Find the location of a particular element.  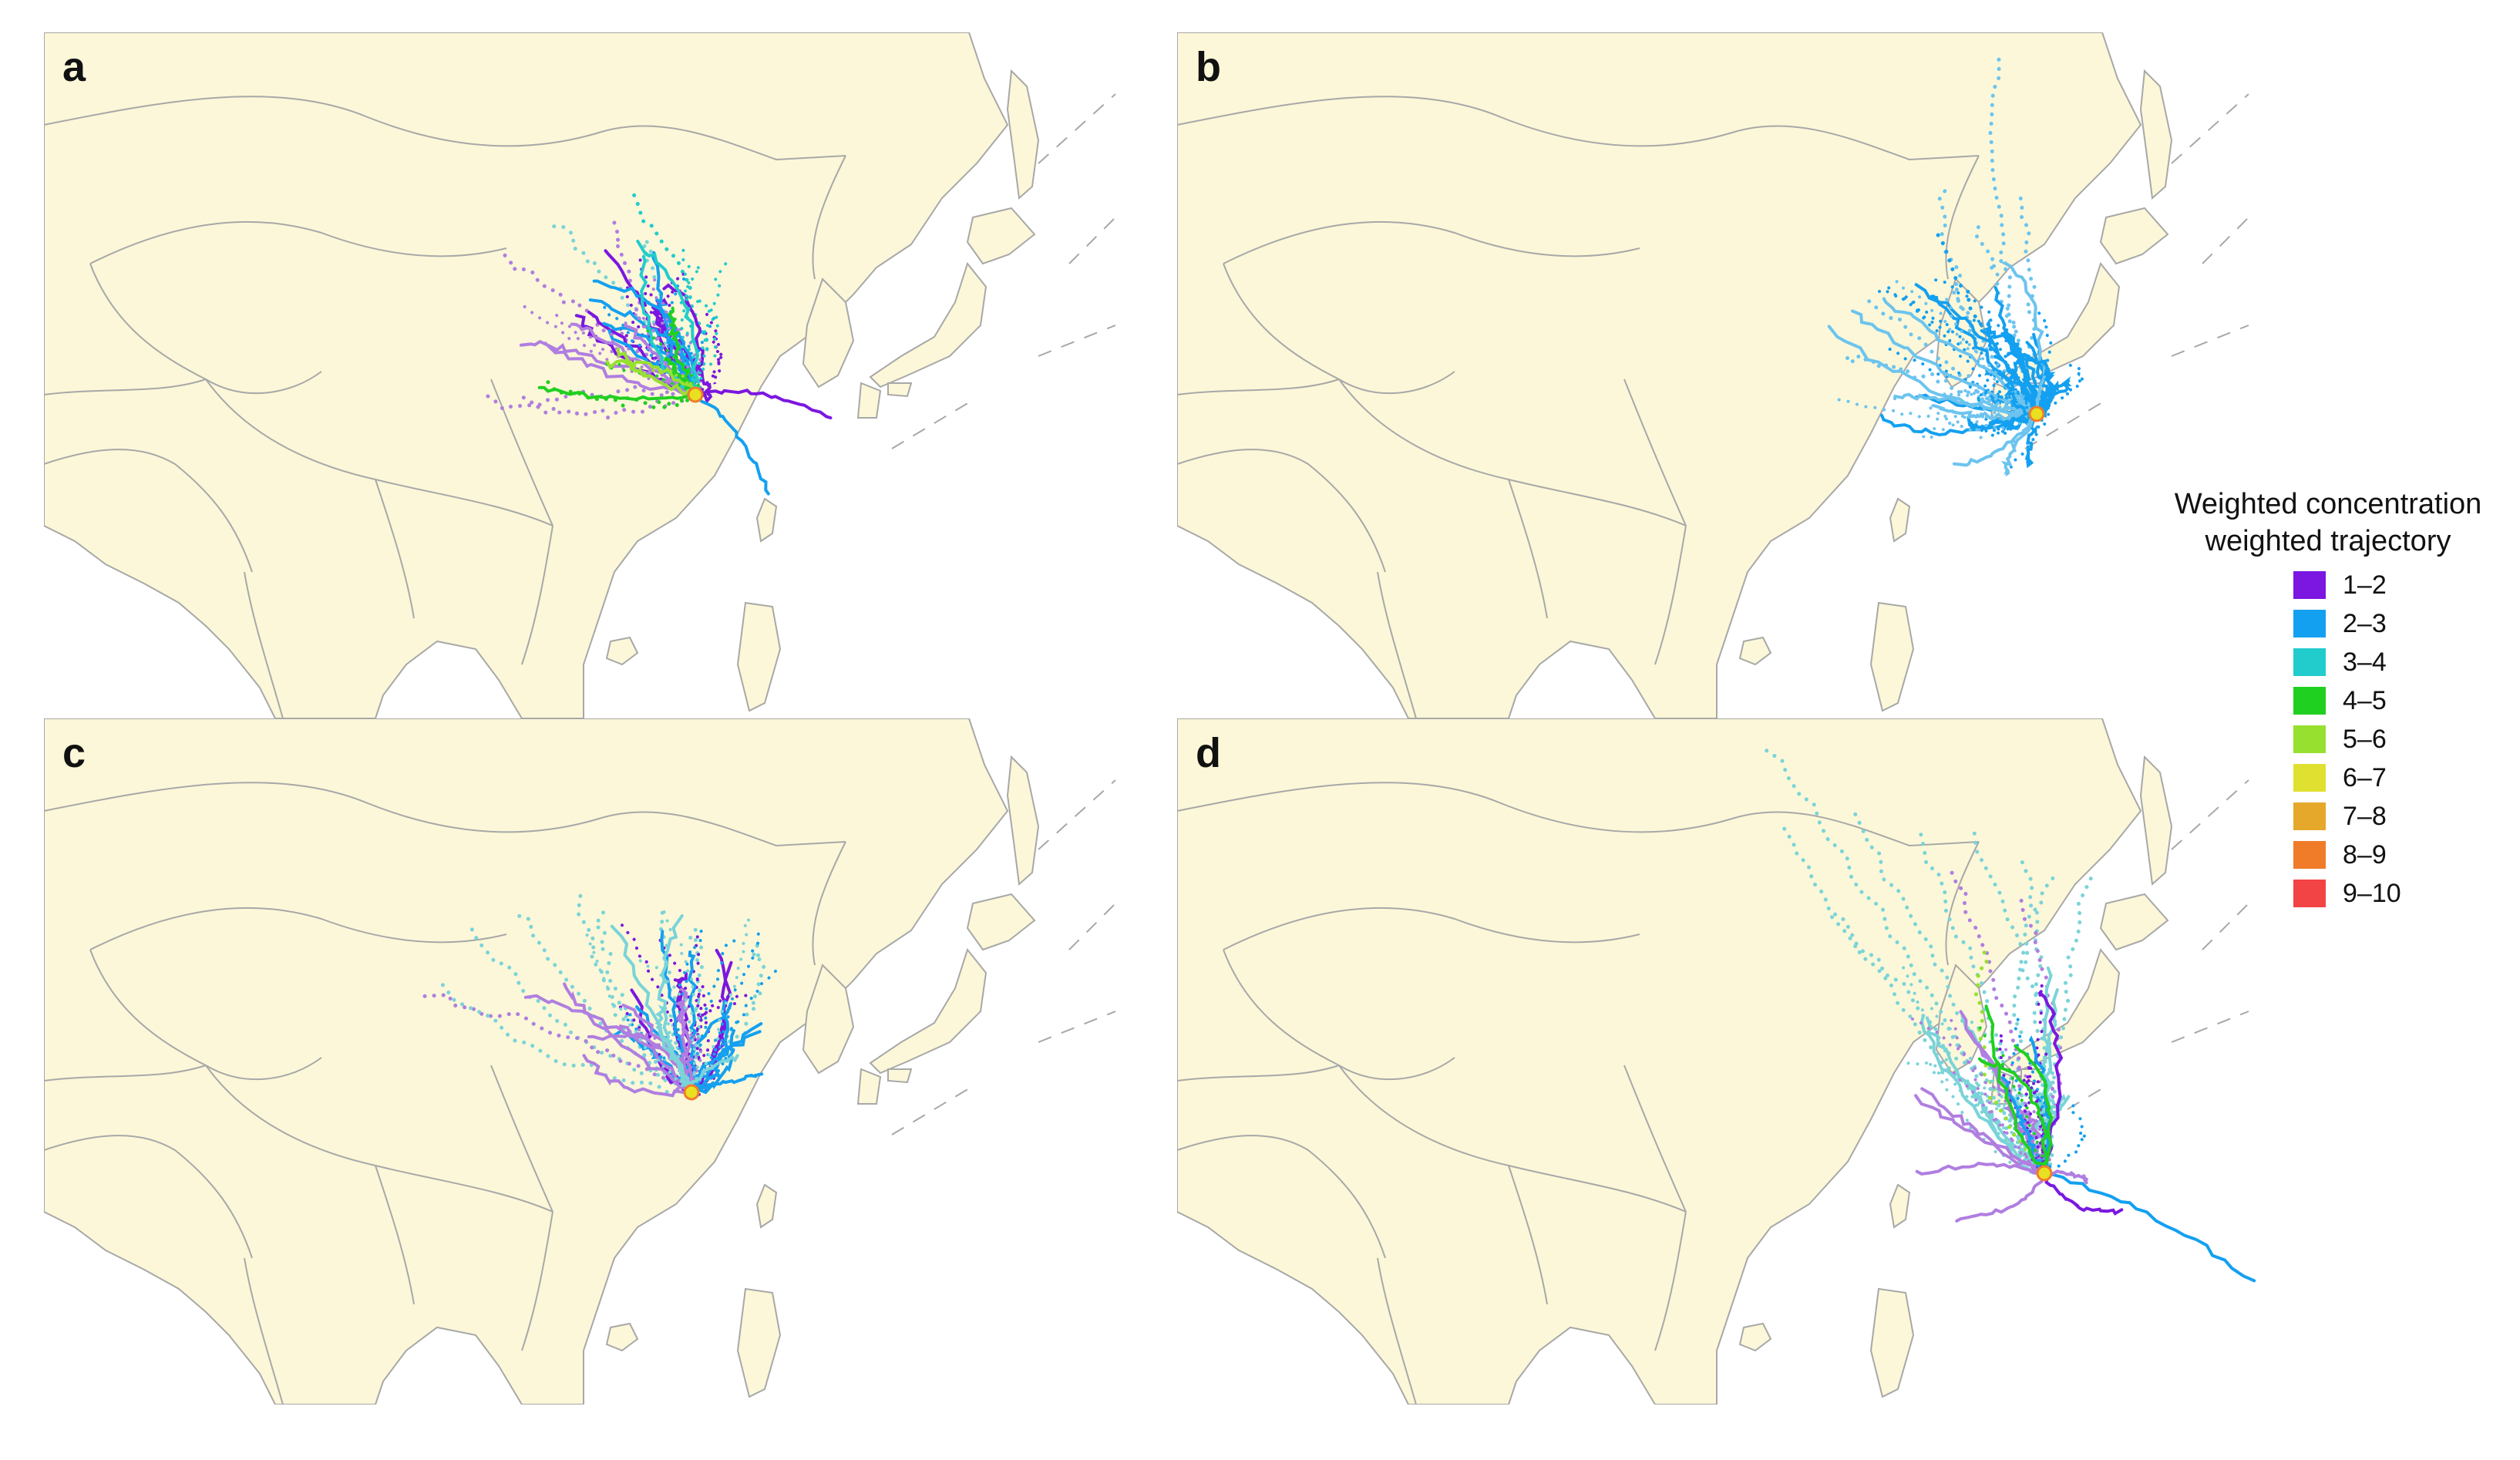

legend-title-line1: Weighted concentration is located at coordinates (2328, 504).